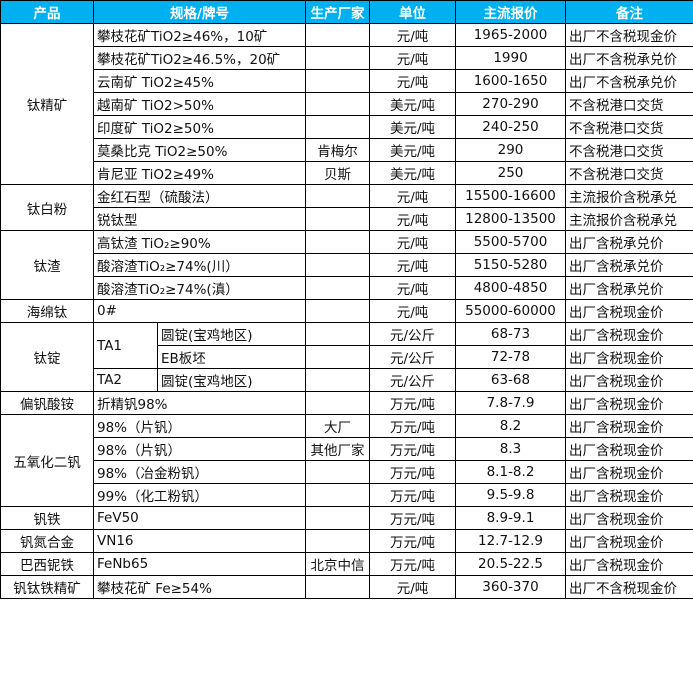  I want to click on price-cell: 240-250, so click(510, 127).